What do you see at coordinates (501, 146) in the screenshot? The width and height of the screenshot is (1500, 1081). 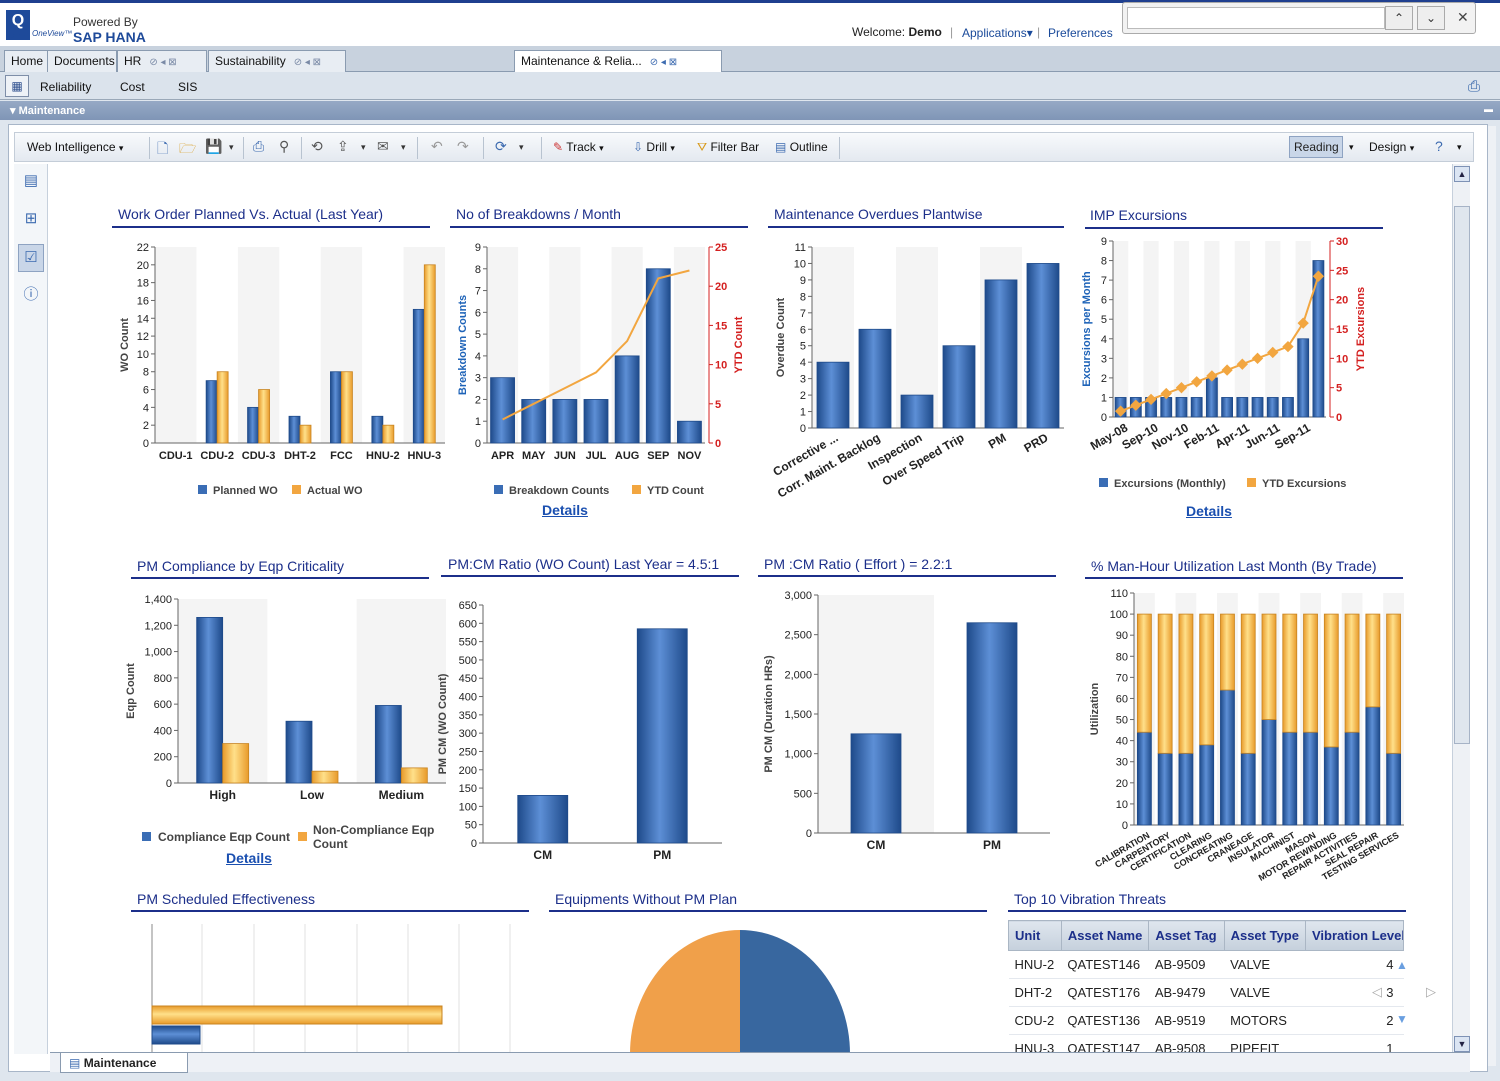 I see `refresh-icon: ⟳` at bounding box center [501, 146].